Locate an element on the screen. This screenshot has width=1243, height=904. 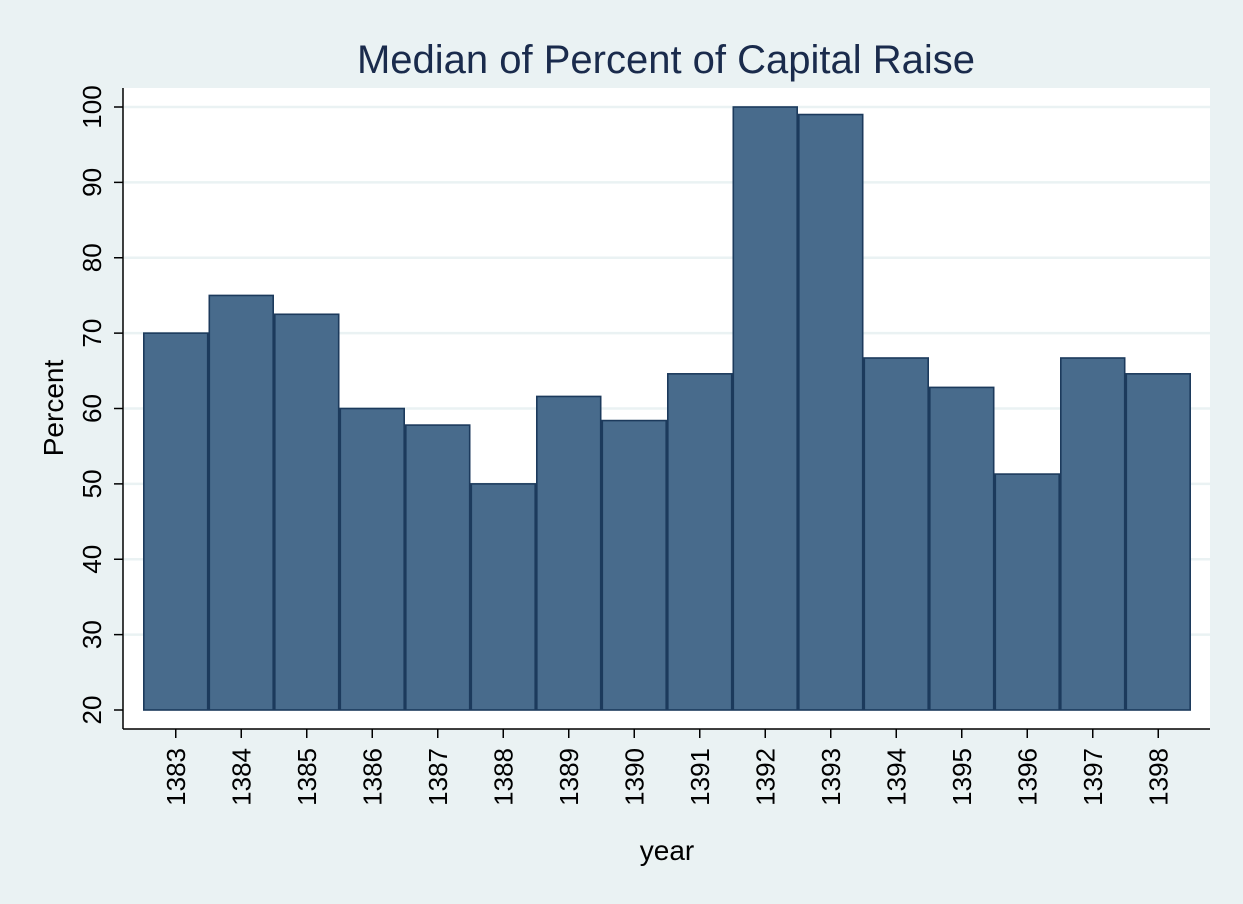
x-tick-label: 1386 is located at coordinates (372, 777).